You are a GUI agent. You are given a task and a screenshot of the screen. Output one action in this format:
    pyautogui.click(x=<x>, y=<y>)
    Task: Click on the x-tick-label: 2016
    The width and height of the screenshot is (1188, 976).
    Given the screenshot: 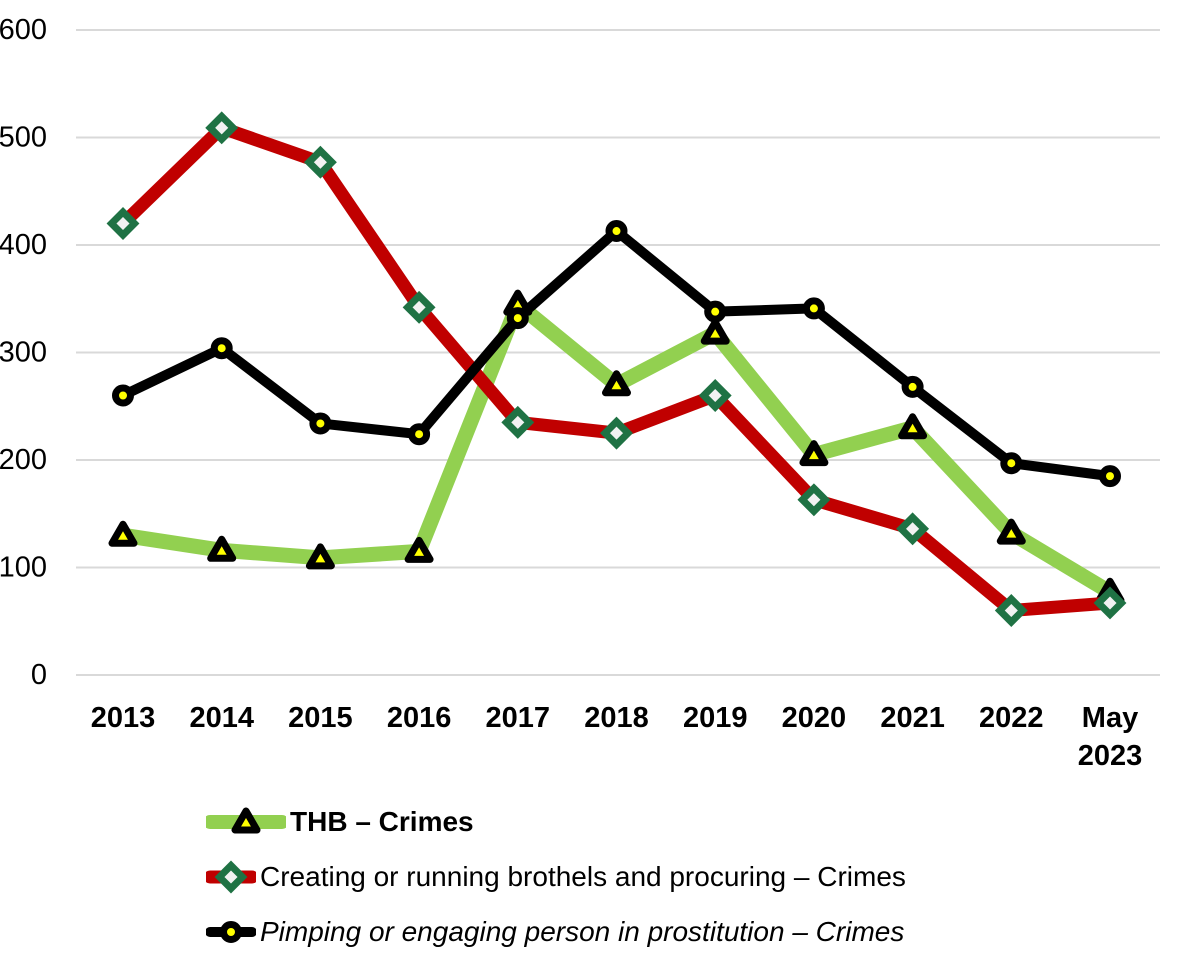 What is the action you would take?
    pyautogui.click(x=419, y=718)
    